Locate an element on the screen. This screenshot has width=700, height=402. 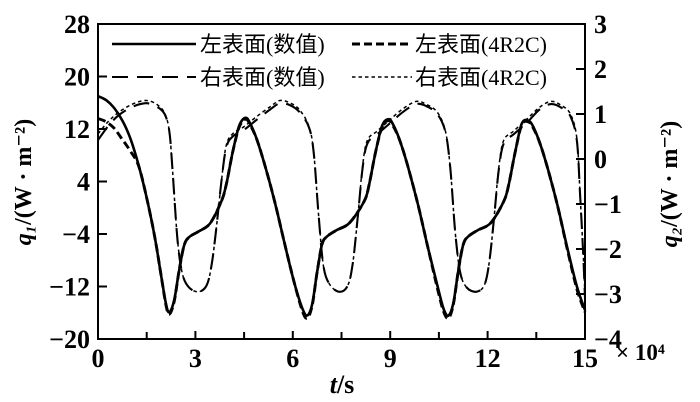
y-left-tick-label: −4 is located at coordinates (76, 234).